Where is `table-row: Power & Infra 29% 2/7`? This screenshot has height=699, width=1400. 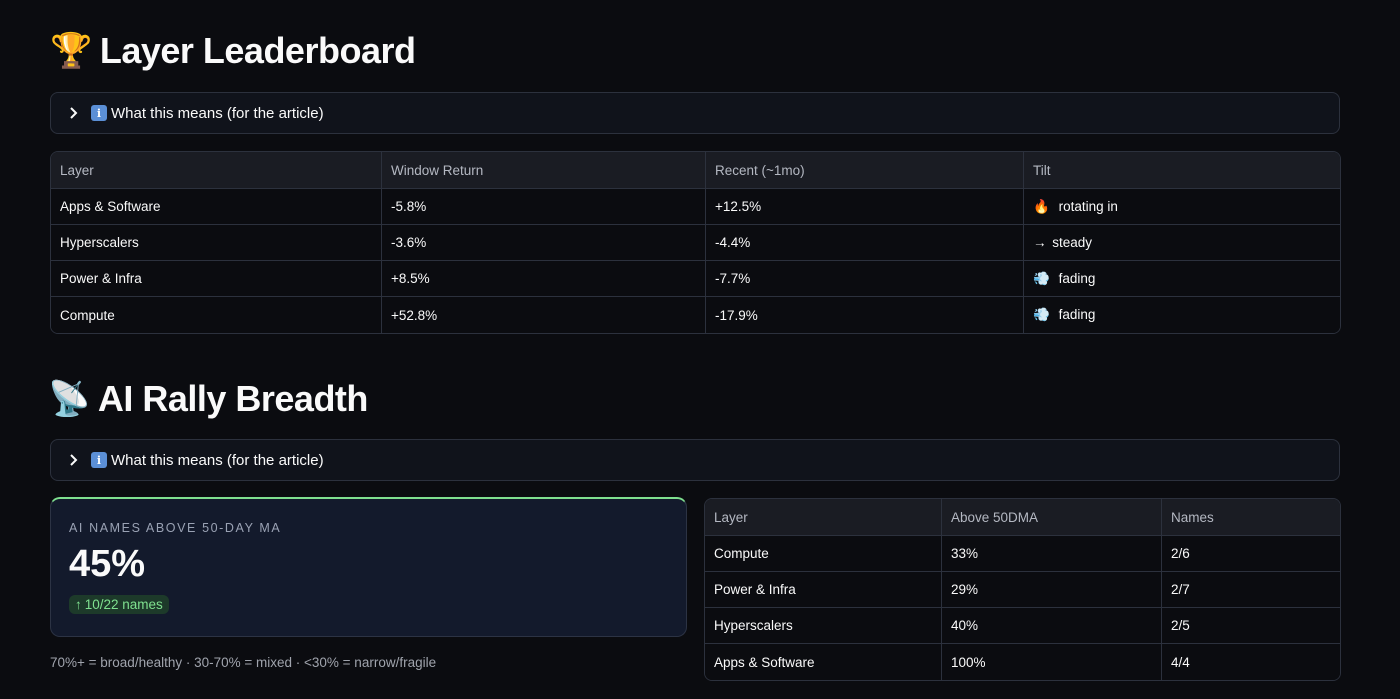 table-row: Power & Infra 29% 2/7 is located at coordinates (1022, 590).